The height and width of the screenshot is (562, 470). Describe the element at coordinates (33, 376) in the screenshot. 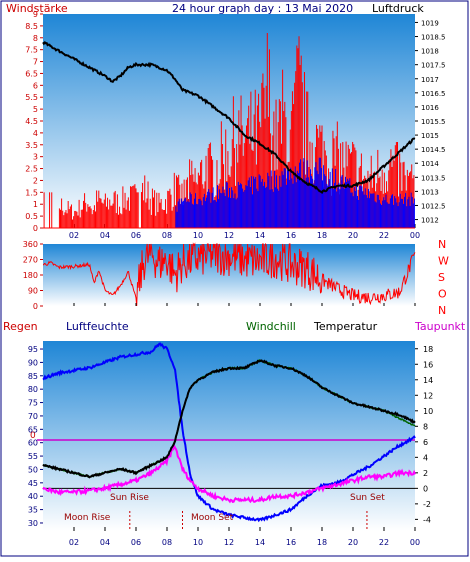

I see `humidity-axis-tick-label: 85` at that location.